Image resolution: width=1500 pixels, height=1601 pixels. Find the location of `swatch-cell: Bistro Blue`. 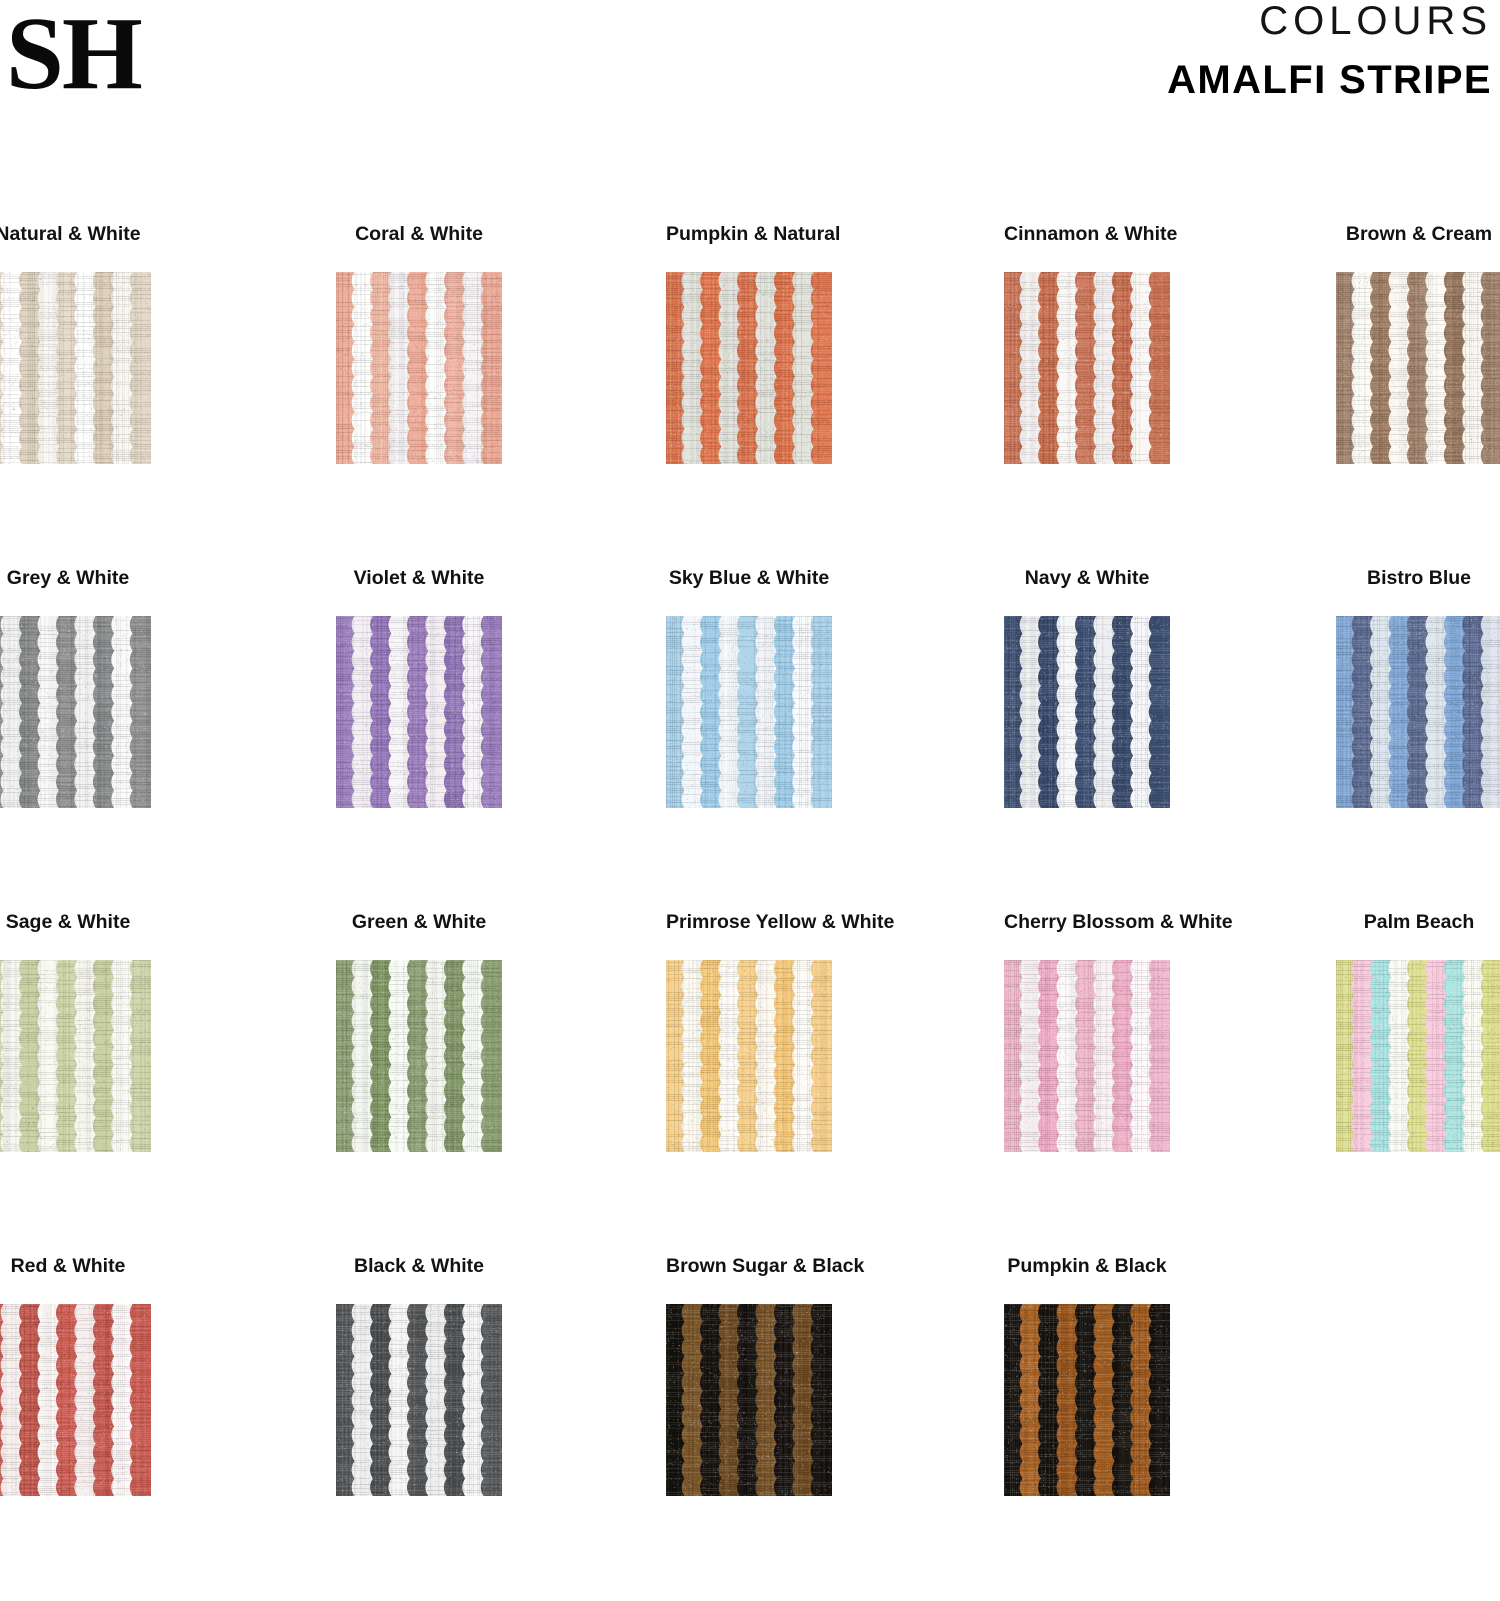

swatch-cell: Bistro Blue is located at coordinates (1418, 687).